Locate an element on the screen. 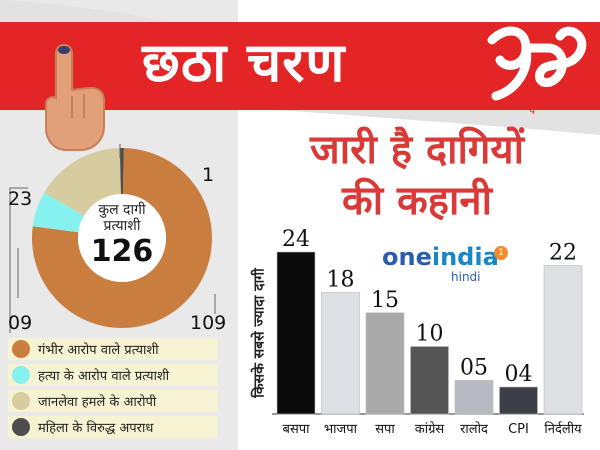 Image resolution: width=600 pixels, height=450 pixels. headline-line1: जारी है दागियों is located at coordinates (417, 150).